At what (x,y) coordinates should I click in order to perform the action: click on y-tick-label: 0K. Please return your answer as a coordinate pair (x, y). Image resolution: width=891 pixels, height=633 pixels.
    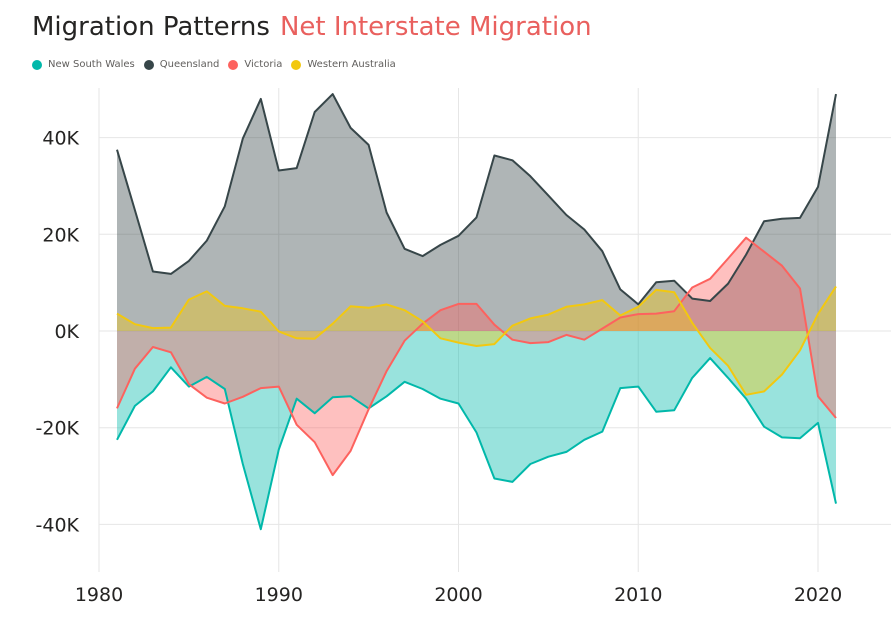
    Looking at the image, I should click on (66, 332).